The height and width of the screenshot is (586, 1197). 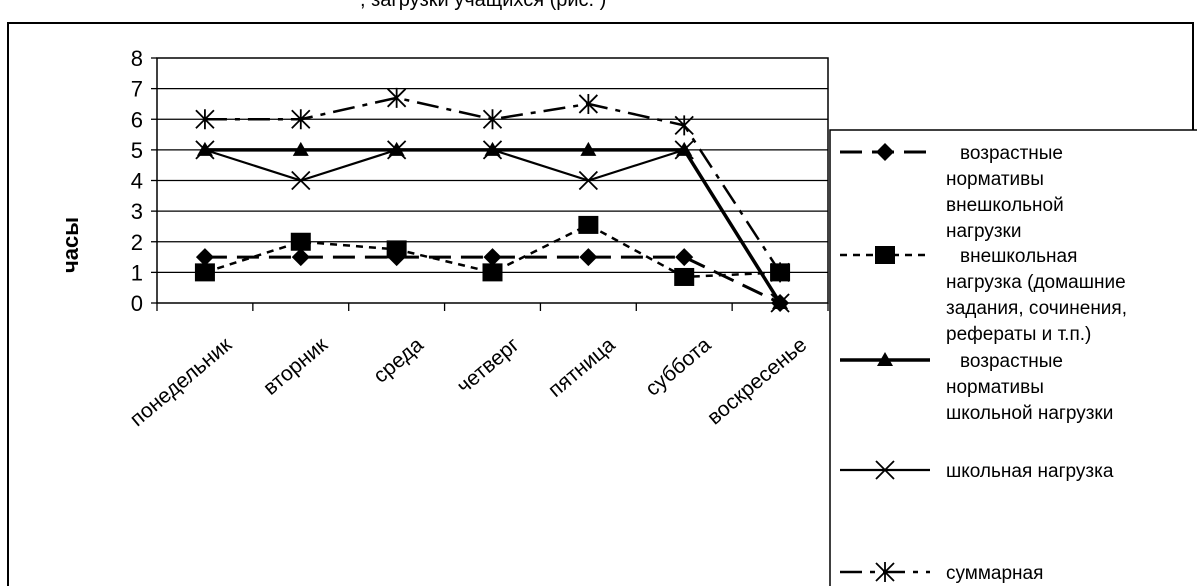 What do you see at coordinates (488, 365) in the screenshot?
I see `x-tick-label: четверг` at bounding box center [488, 365].